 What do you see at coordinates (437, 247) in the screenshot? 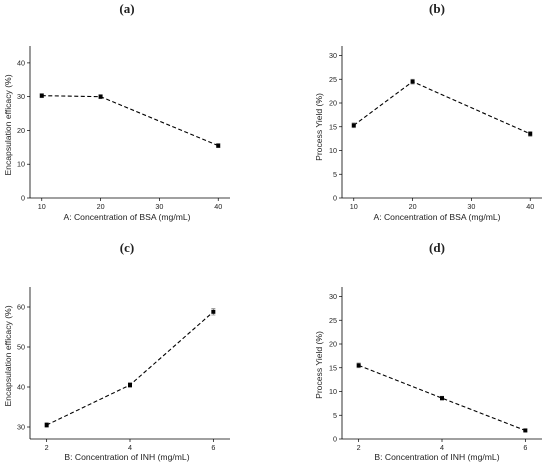
I see `panel-d-label: (d)` at bounding box center [437, 247].